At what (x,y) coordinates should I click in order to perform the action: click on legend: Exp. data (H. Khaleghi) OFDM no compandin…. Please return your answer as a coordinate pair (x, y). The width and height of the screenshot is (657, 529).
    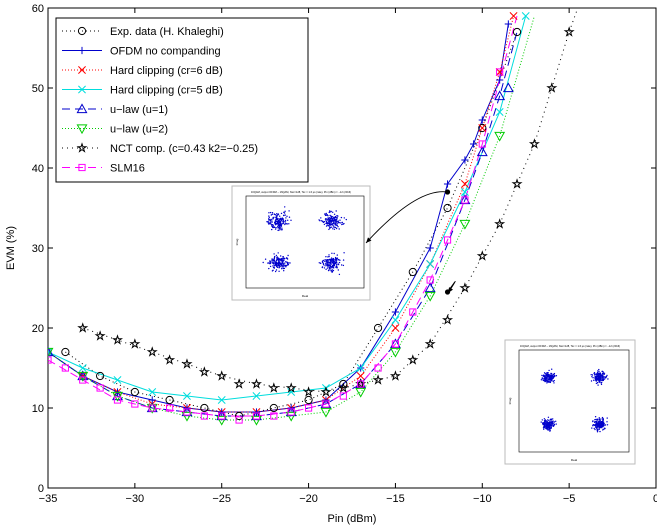
    Looking at the image, I should click on (182, 100).